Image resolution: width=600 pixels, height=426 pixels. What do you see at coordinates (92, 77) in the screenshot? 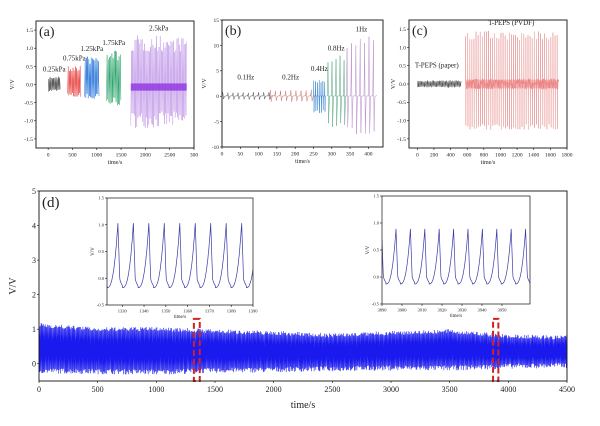
I see `series-line-1-25kpa` at bounding box center [92, 77].